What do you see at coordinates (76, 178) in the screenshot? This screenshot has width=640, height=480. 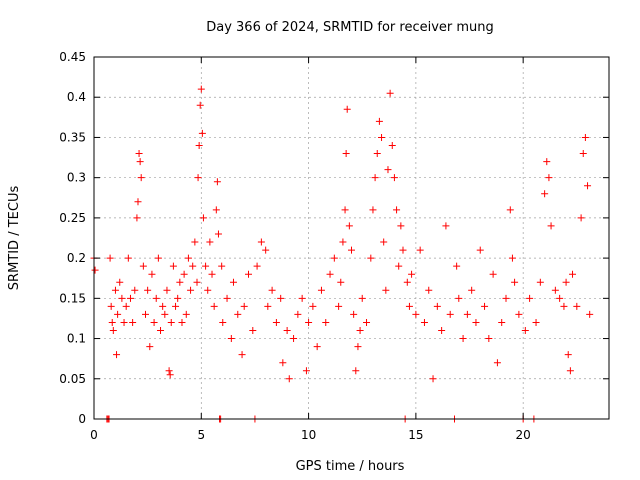 I see `y-tick-label: 0.3` at bounding box center [76, 178].